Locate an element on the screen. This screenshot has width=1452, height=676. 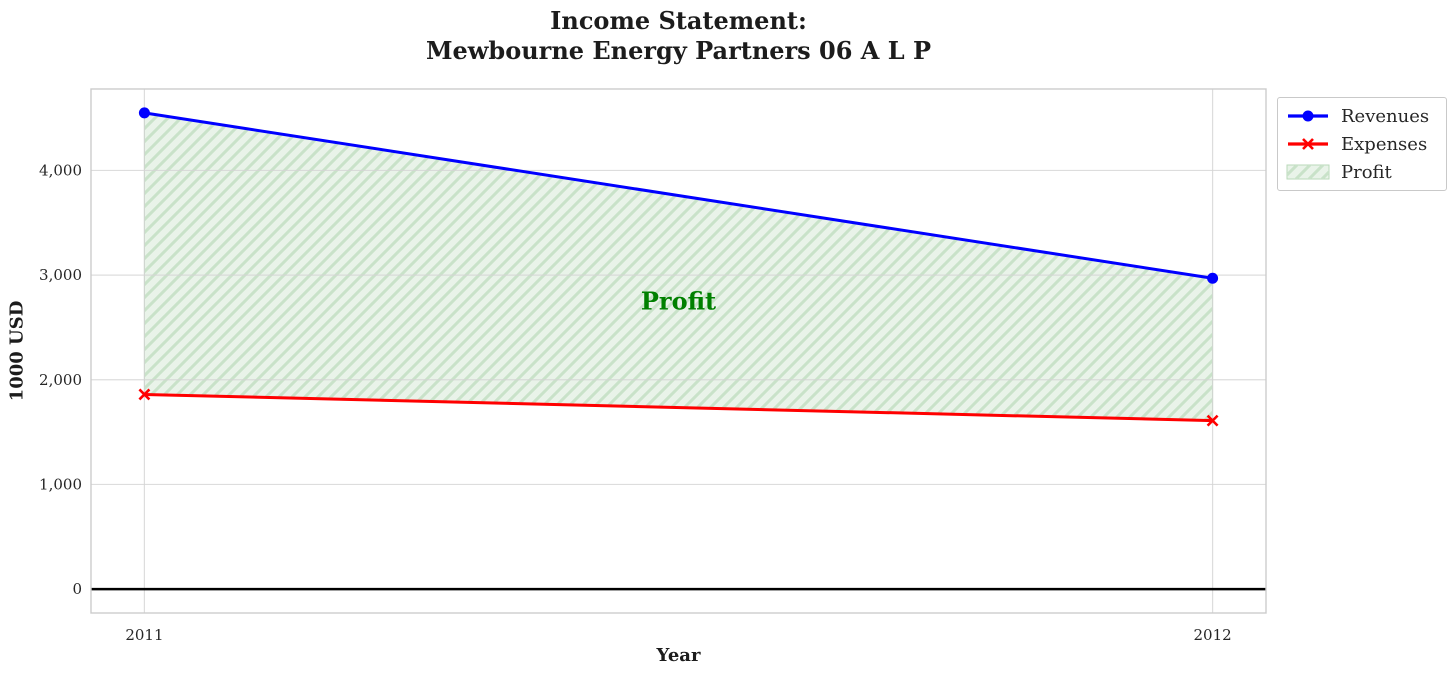
legend-label-profit: Profit is located at coordinates (1366, 172).